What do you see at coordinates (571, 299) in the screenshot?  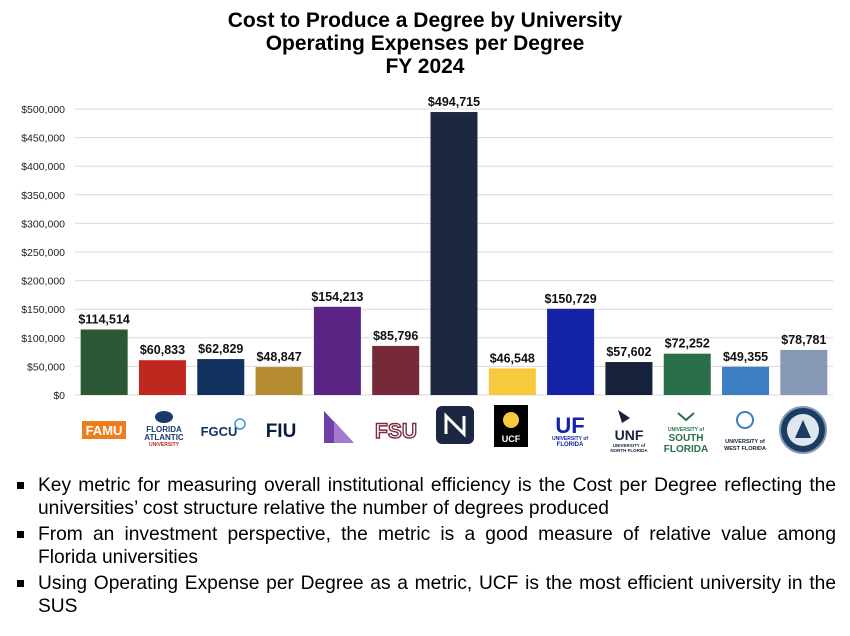 I see `data-label: $150,729` at bounding box center [571, 299].